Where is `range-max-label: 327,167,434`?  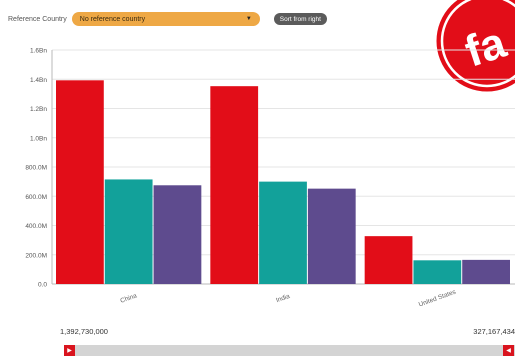
range-max-label: 327,167,434 is located at coordinates (494, 331).